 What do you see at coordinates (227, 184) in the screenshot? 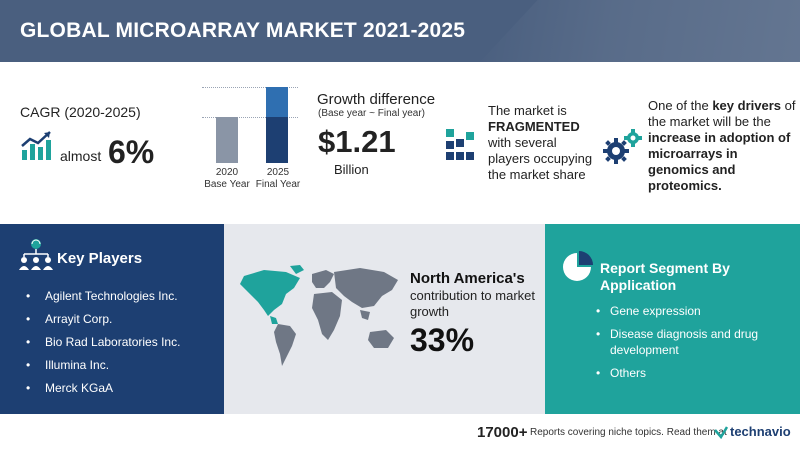
I see `bar-2020-caption: Base Year` at bounding box center [227, 184].